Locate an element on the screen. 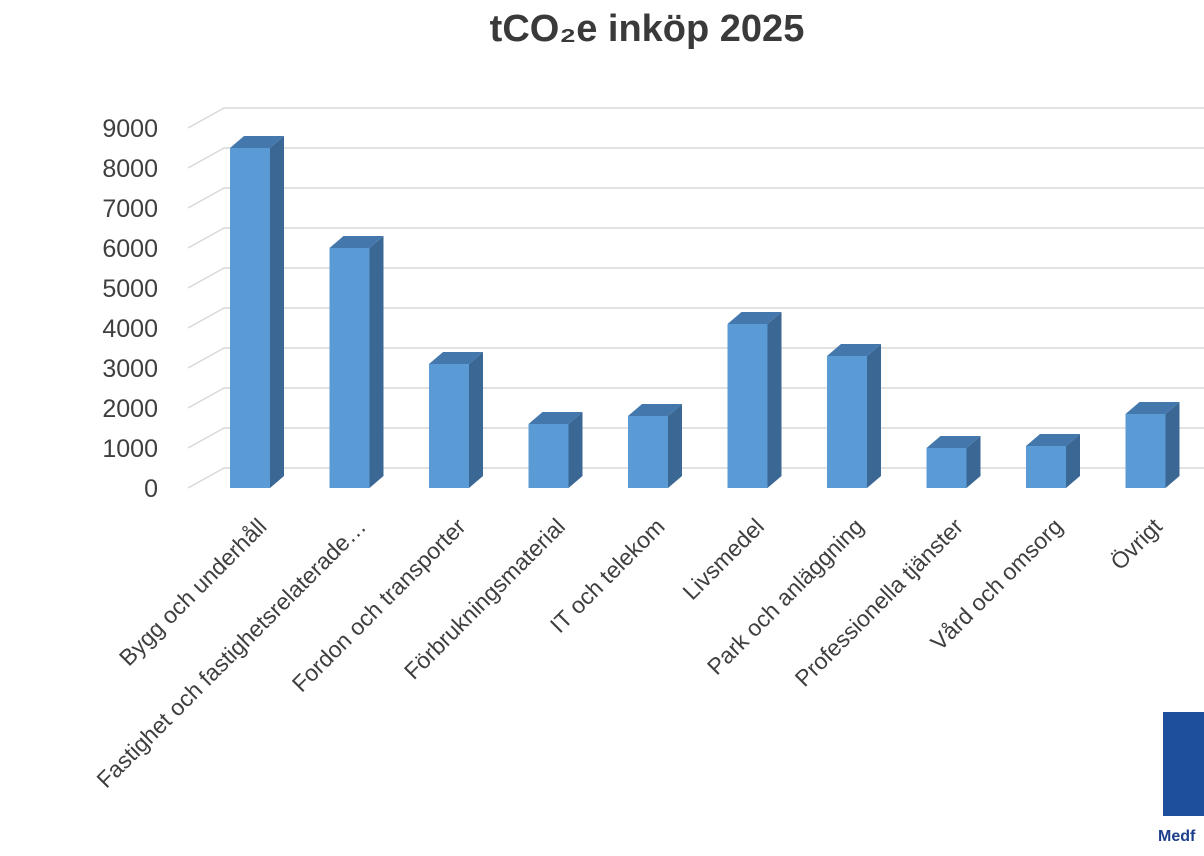  y-tick-label: 2000 is located at coordinates (130, 409).